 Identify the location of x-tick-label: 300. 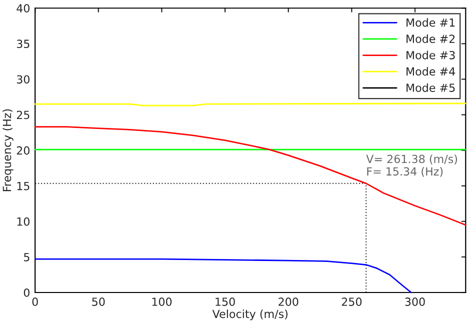
(415, 302).